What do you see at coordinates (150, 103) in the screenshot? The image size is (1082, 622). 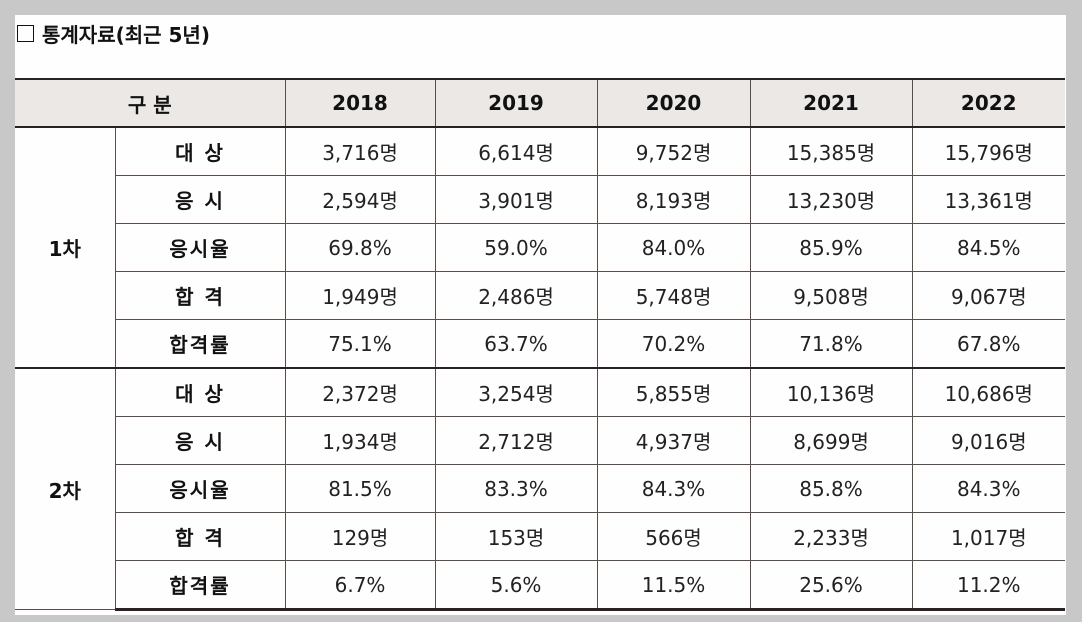 I see `header-category: 구 분` at bounding box center [150, 103].